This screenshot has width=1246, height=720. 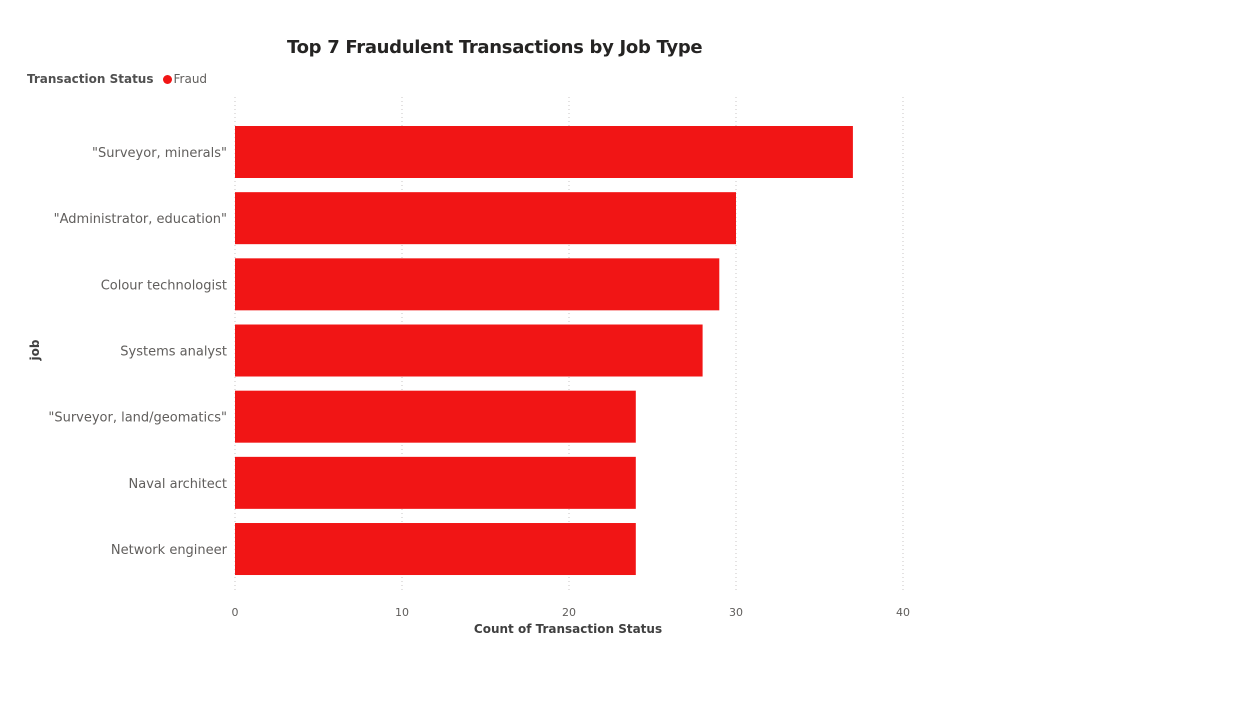 I want to click on x-tick-label: 0, so click(x=235, y=612).